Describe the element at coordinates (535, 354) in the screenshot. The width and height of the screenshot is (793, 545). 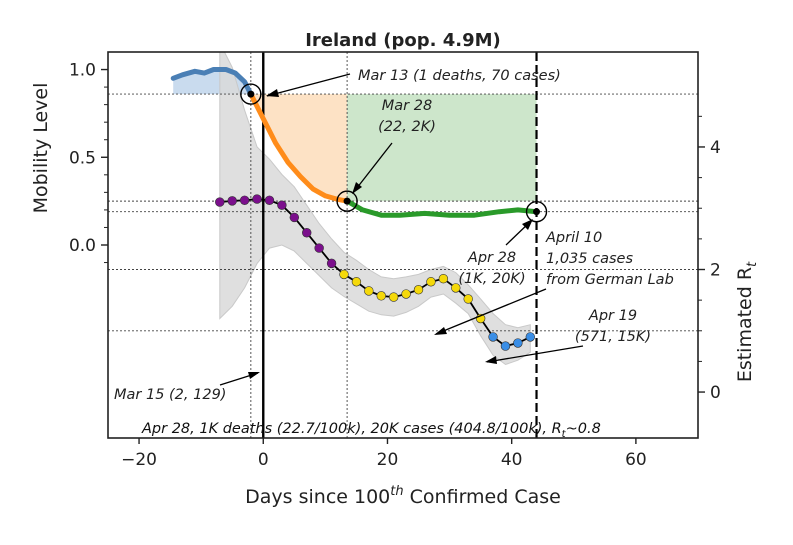
I see `arrow-apr19` at that location.